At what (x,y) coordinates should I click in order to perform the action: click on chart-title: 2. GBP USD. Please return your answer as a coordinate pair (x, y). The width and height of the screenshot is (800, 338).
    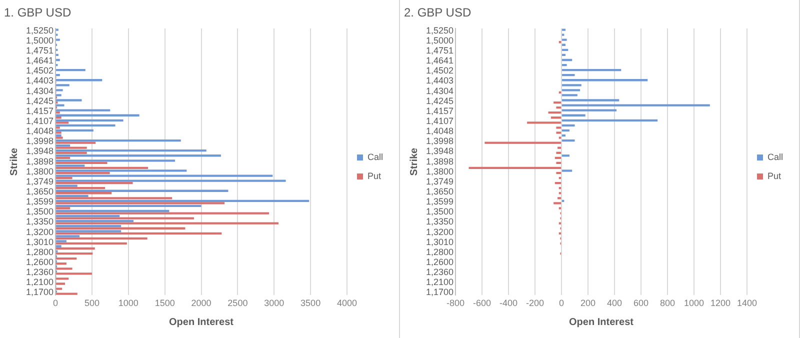
    Looking at the image, I should click on (438, 13).